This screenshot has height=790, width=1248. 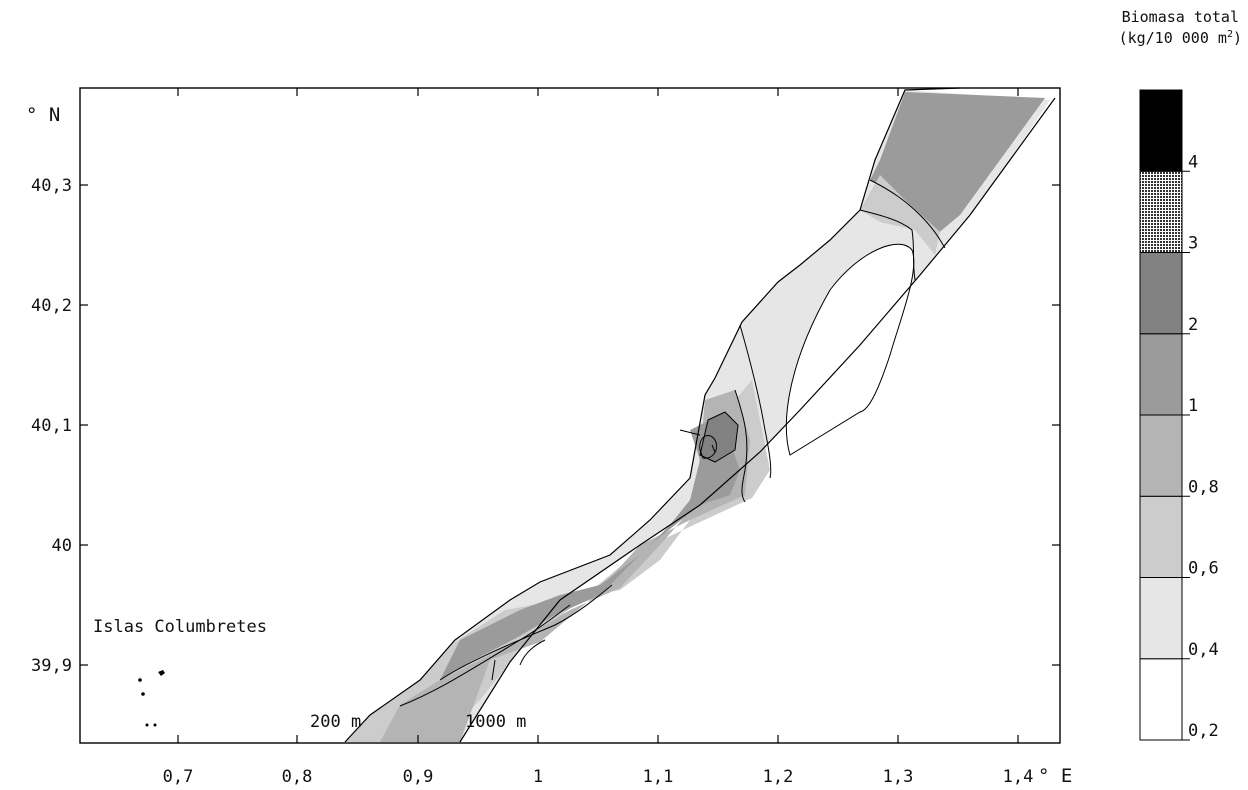 I want to click on x-tick-label: 0,9, so click(x=418, y=777).